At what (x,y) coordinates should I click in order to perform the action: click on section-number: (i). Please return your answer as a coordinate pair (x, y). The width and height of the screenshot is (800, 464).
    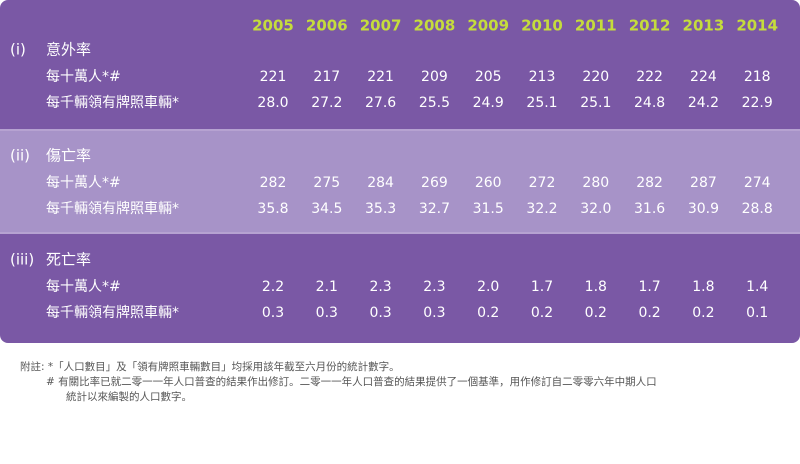
    Looking at the image, I should click on (18, 50).